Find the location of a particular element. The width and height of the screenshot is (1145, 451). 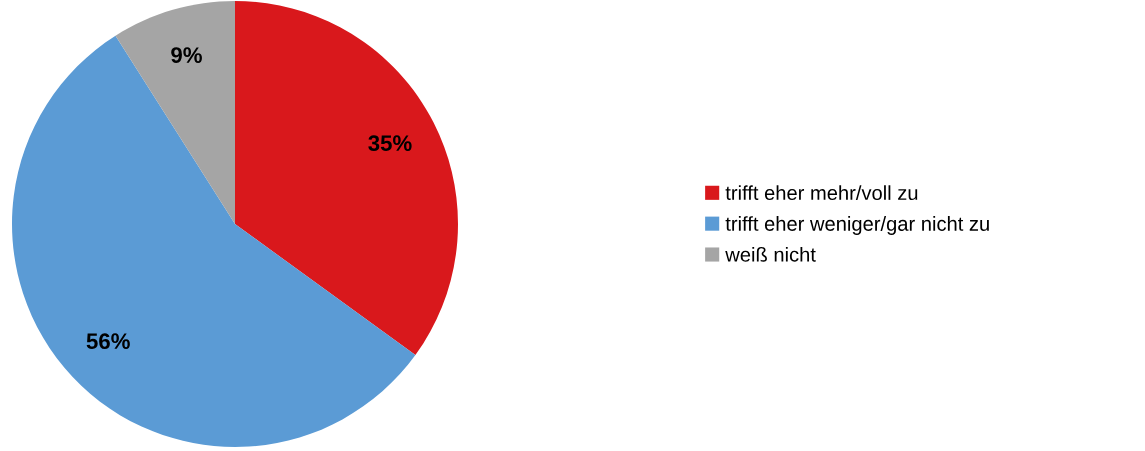

data-label: 56% is located at coordinates (108, 341).